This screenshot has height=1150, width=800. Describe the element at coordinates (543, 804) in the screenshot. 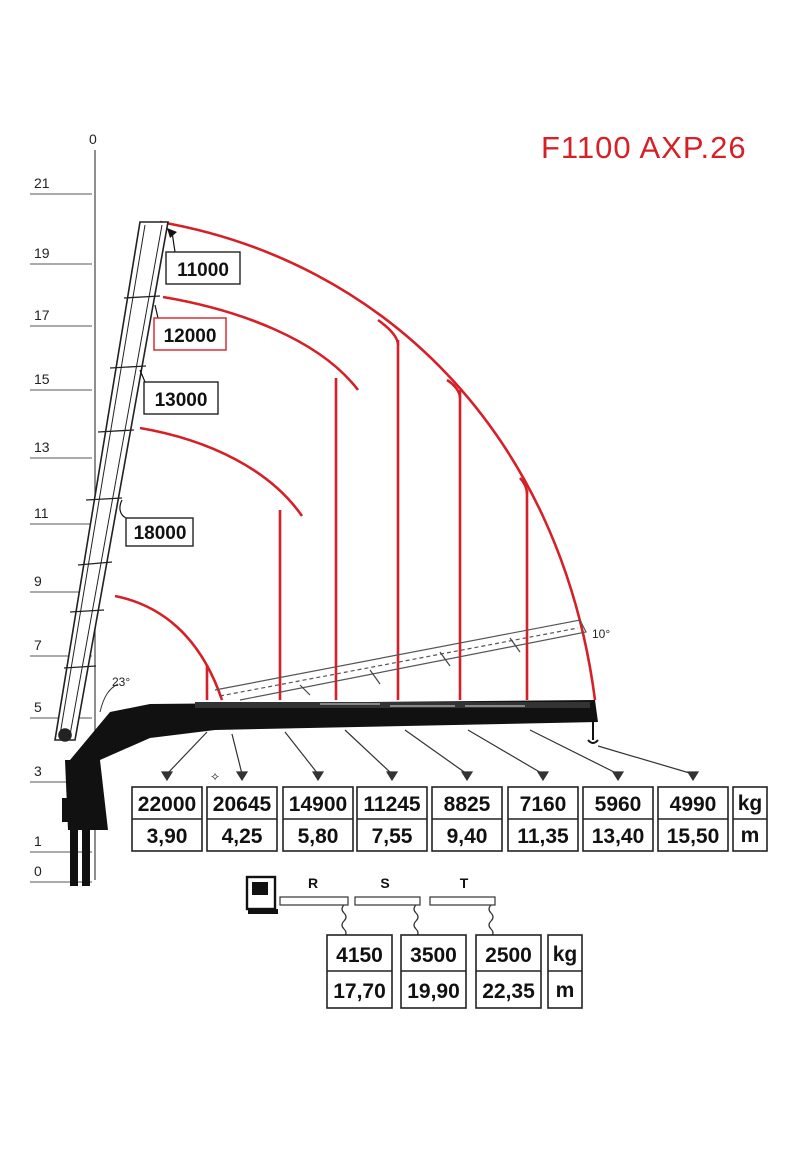

I see `capacity-kg-cell: 7160` at that location.